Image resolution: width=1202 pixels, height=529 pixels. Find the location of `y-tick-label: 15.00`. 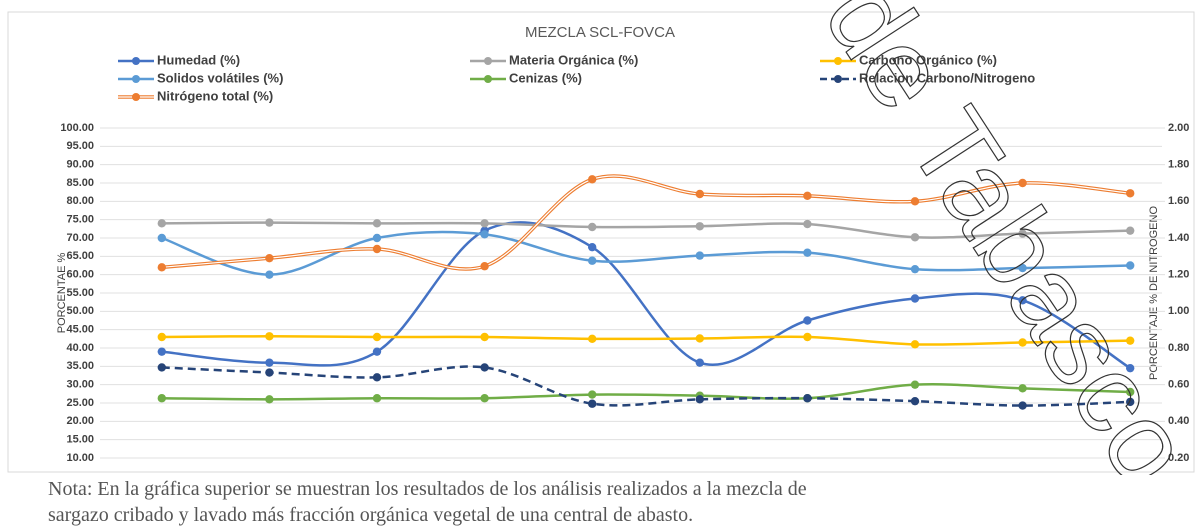

y-tick-label: 15.00 is located at coordinates (80, 440).